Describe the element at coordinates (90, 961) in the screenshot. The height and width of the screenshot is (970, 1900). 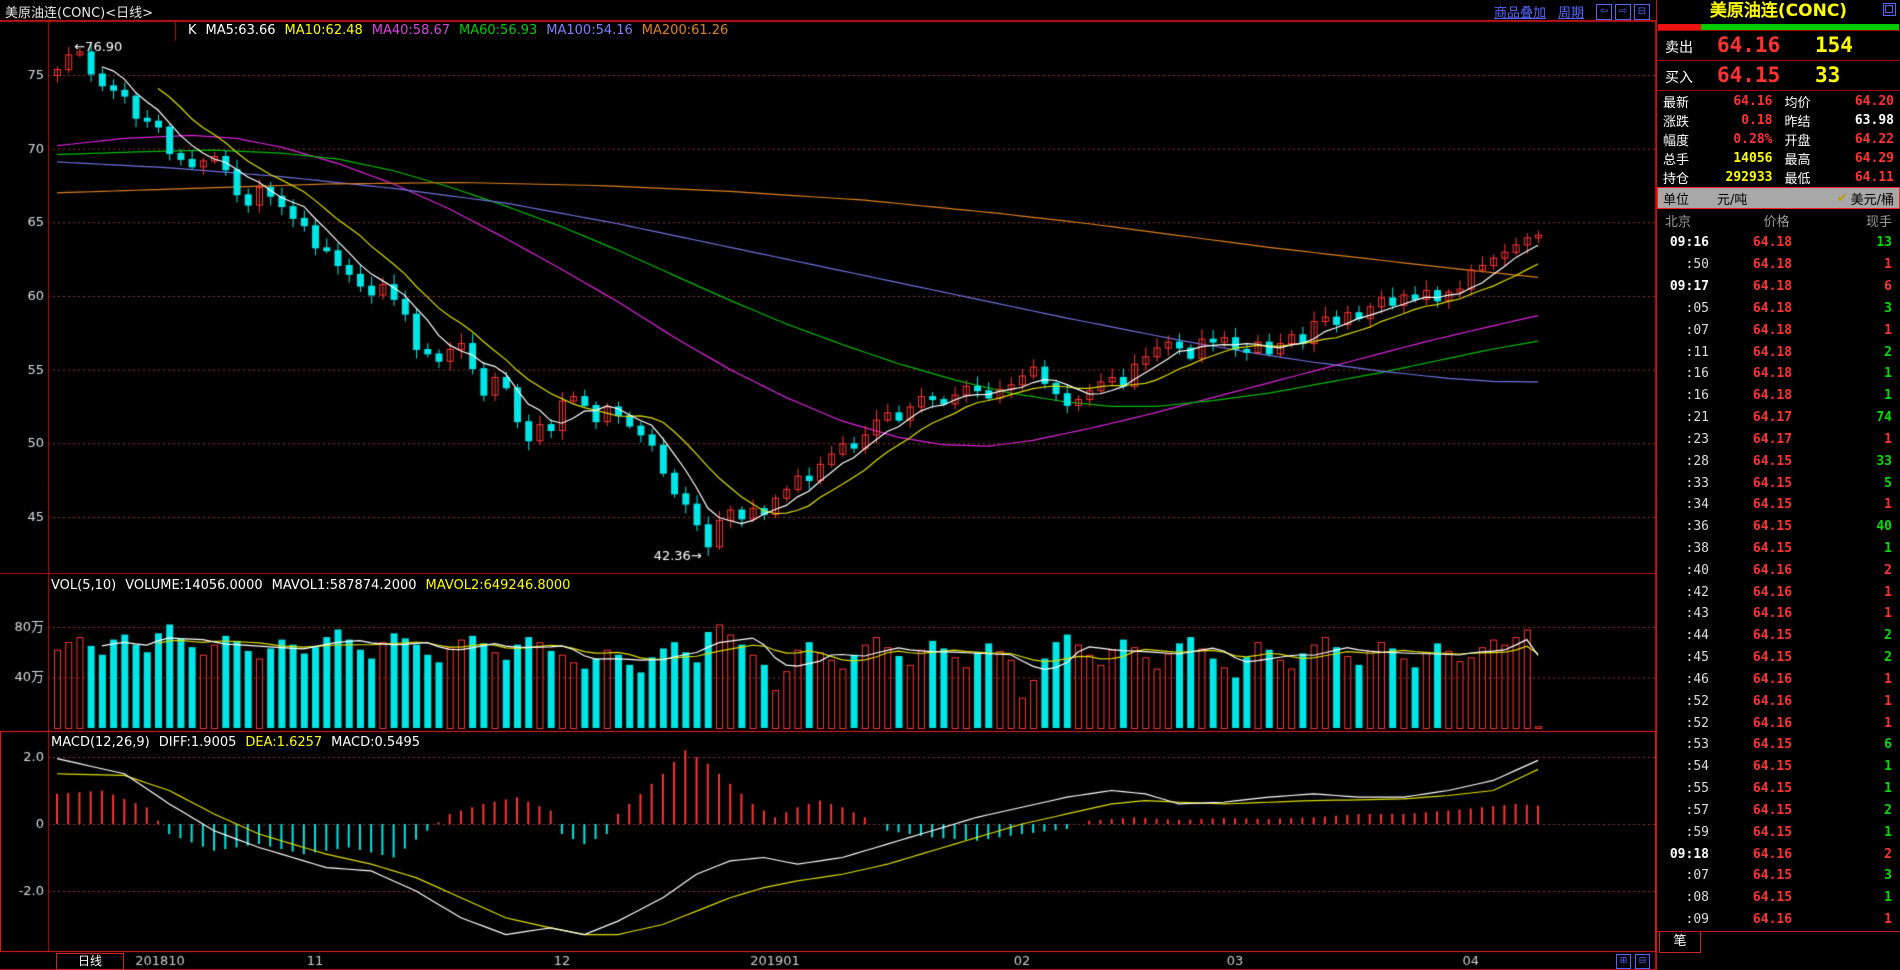
I see `period-tab-daily: 日线` at that location.